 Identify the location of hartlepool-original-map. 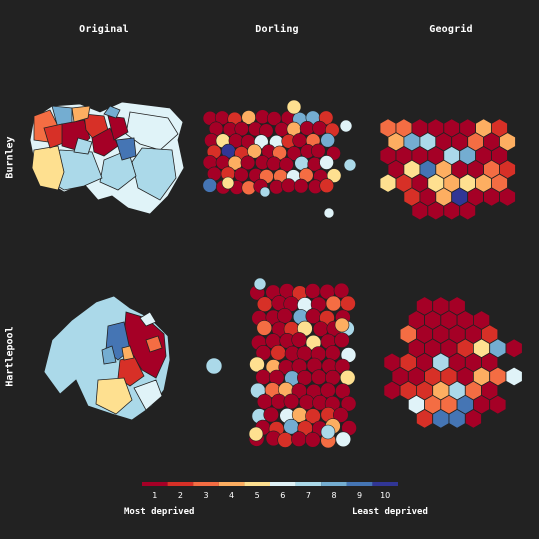
(107, 358).